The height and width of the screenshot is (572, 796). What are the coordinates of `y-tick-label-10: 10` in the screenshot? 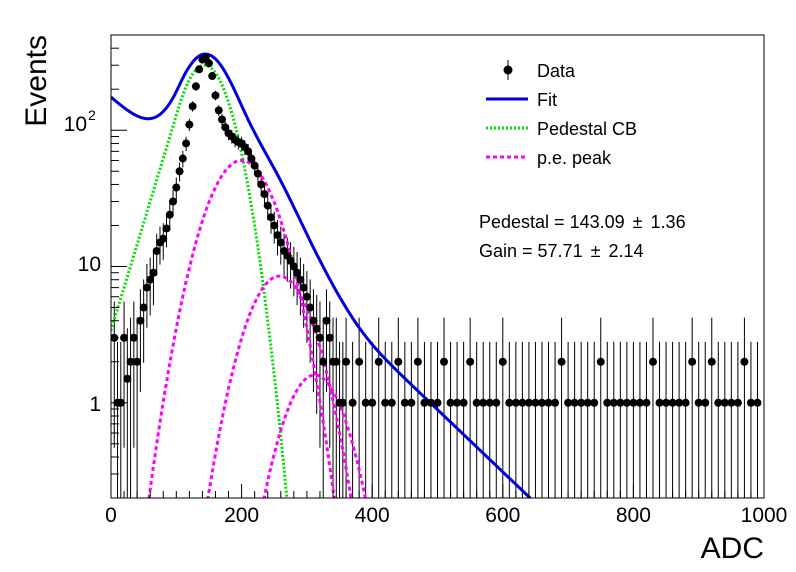 It's located at (89, 264).